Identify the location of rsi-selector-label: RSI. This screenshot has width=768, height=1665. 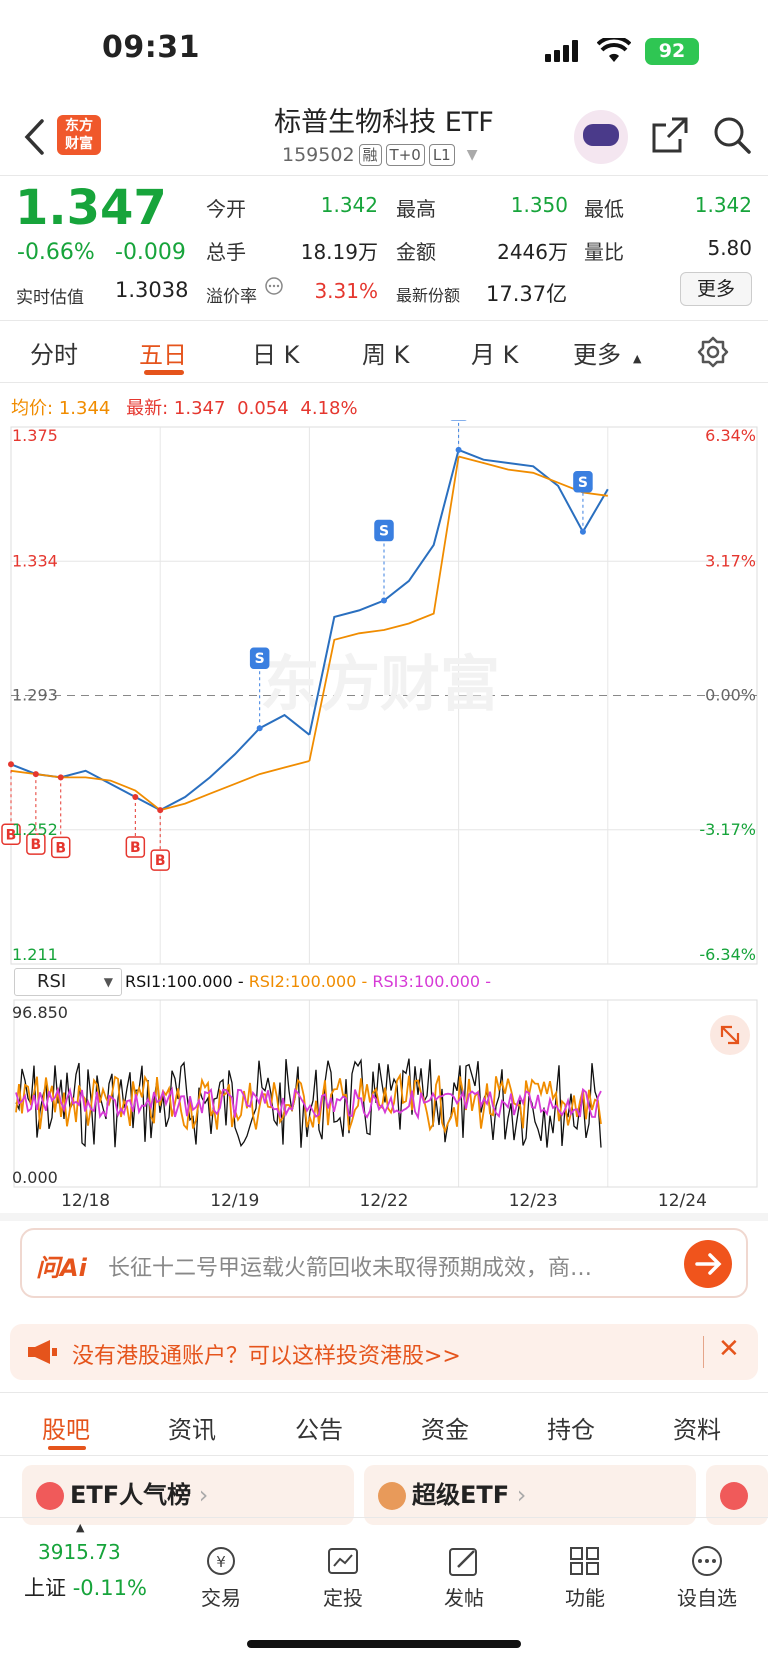
(52, 981).